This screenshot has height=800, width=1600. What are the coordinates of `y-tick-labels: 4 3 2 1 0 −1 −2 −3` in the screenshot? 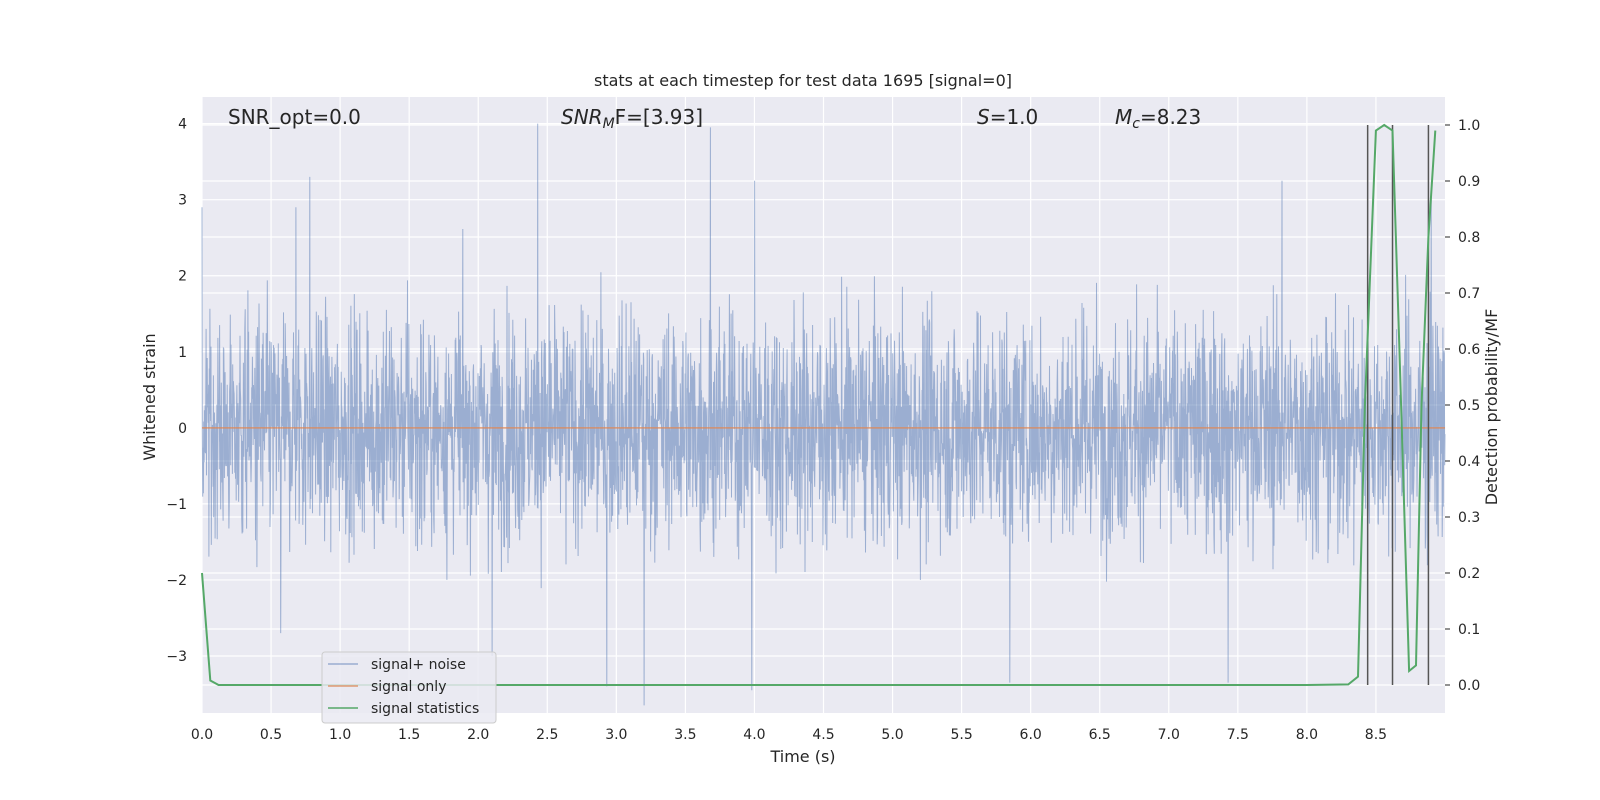 It's located at (176, 391).